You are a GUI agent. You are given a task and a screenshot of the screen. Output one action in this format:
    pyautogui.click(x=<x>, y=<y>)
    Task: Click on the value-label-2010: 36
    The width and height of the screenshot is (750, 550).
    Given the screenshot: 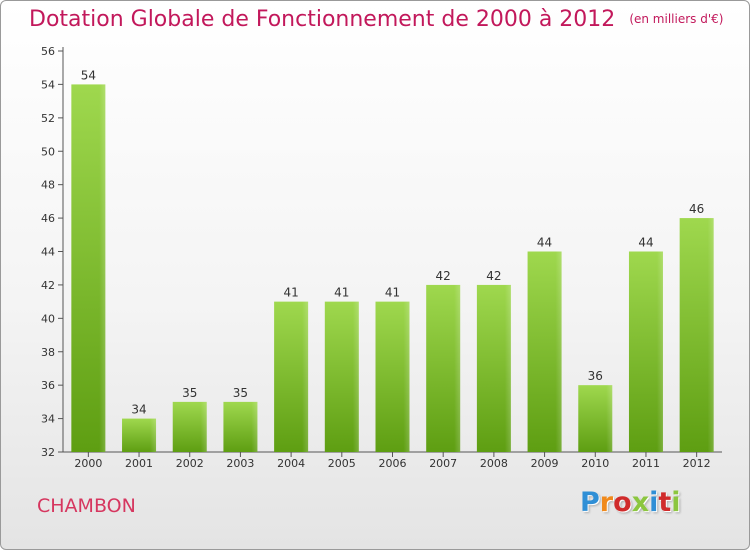 What is the action you would take?
    pyautogui.click(x=595, y=376)
    